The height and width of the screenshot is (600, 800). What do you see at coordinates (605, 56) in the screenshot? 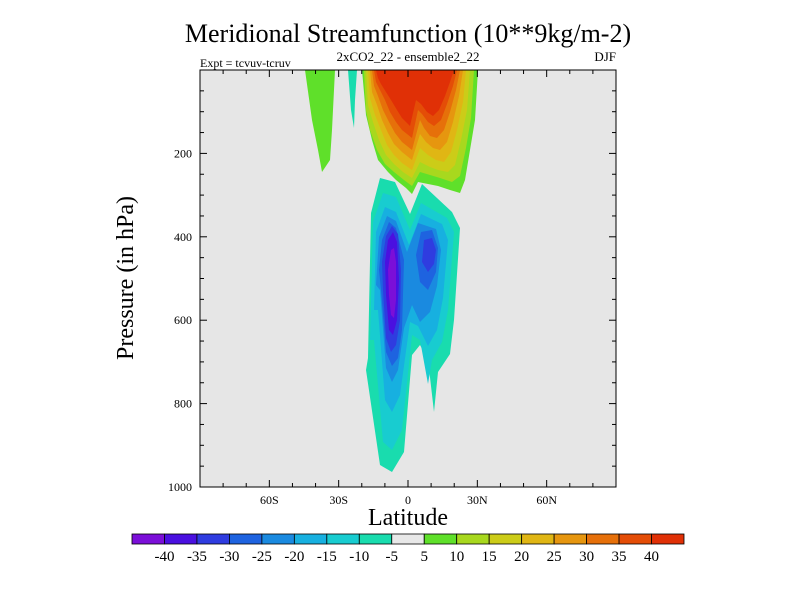
I see `subtitle-right: DJF` at bounding box center [605, 56].